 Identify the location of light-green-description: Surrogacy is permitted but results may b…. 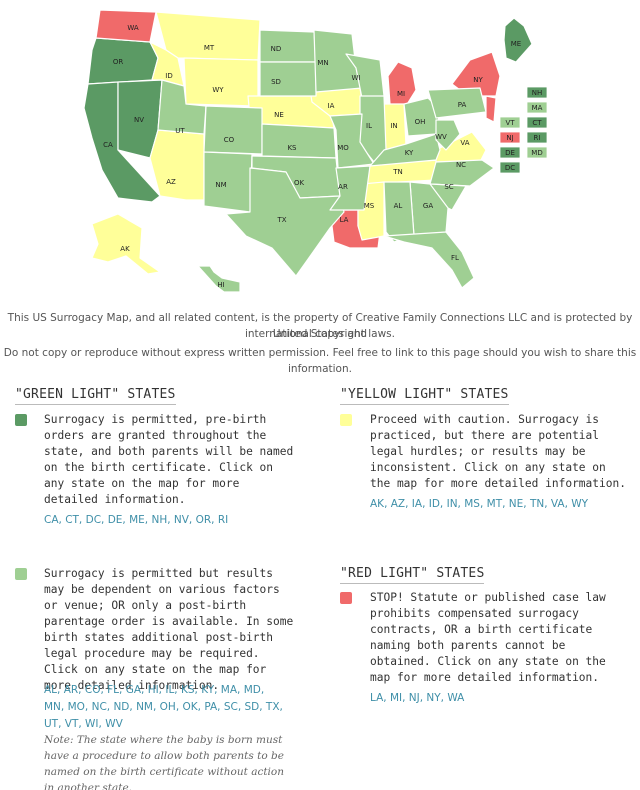
(169, 629).